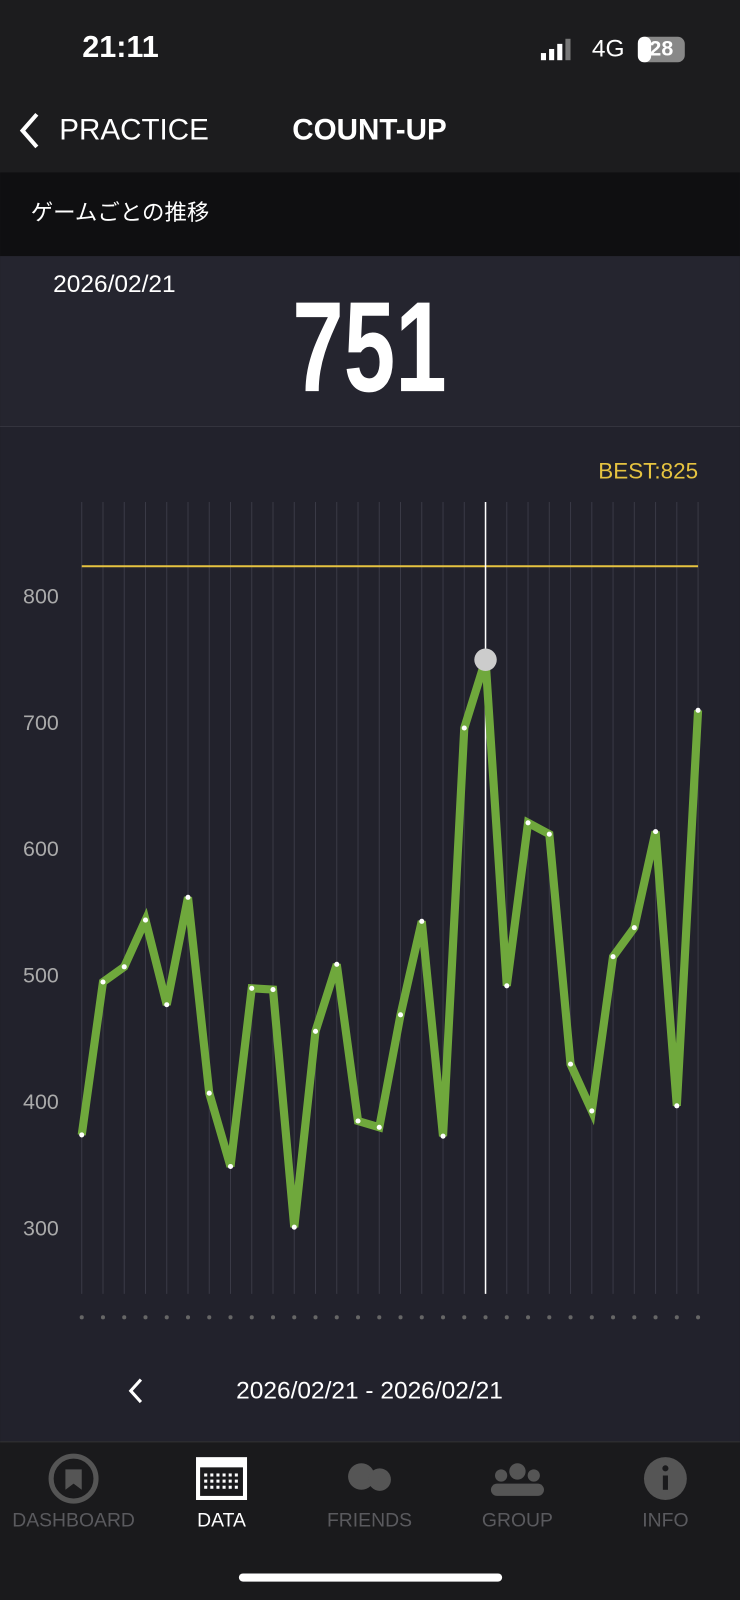 Image resolution: width=740 pixels, height=1600 pixels. What do you see at coordinates (608, 48) in the screenshot?
I see `status-network: 4G` at bounding box center [608, 48].